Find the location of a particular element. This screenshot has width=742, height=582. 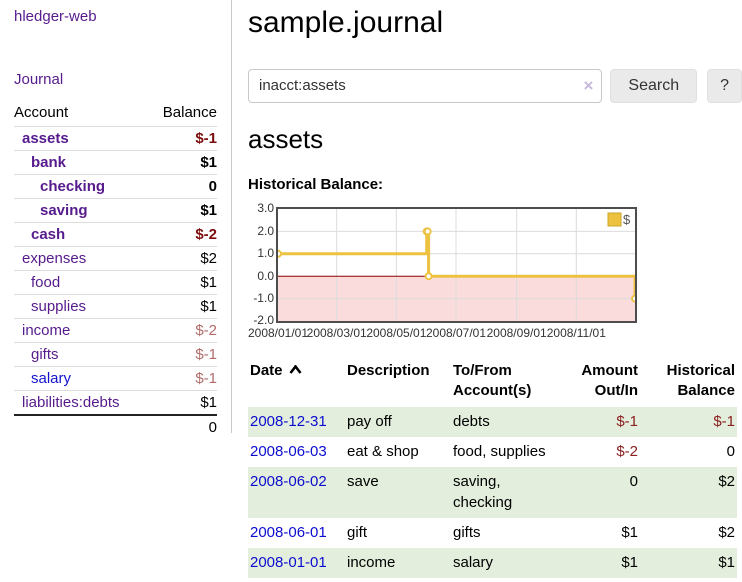

account-link: expenses is located at coordinates (54, 258).